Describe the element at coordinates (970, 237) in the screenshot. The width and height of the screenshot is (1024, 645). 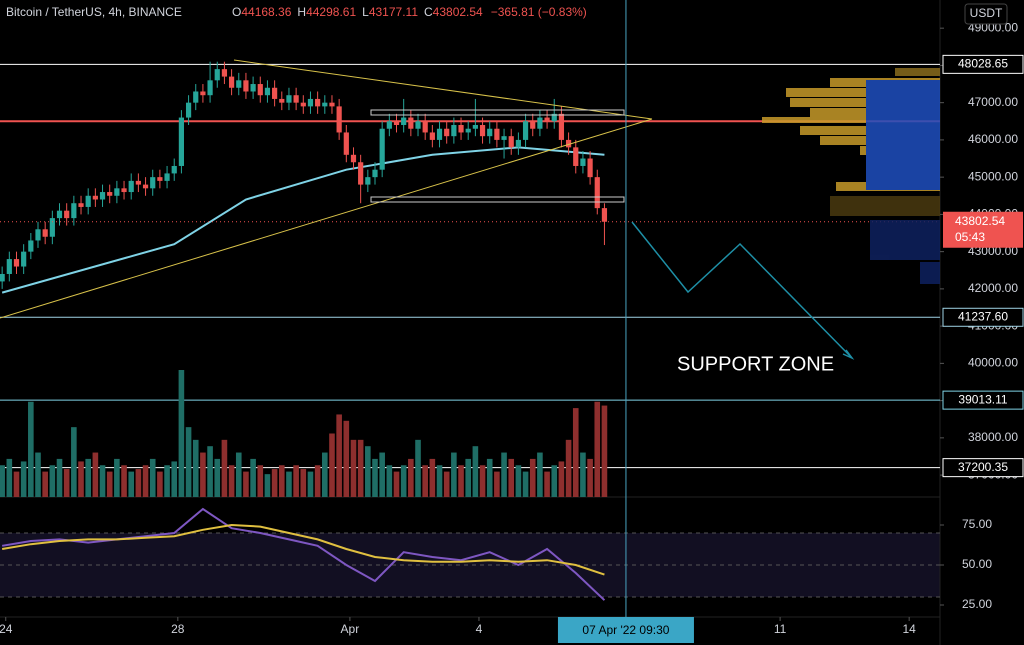
I see `countdown: 05:43` at that location.